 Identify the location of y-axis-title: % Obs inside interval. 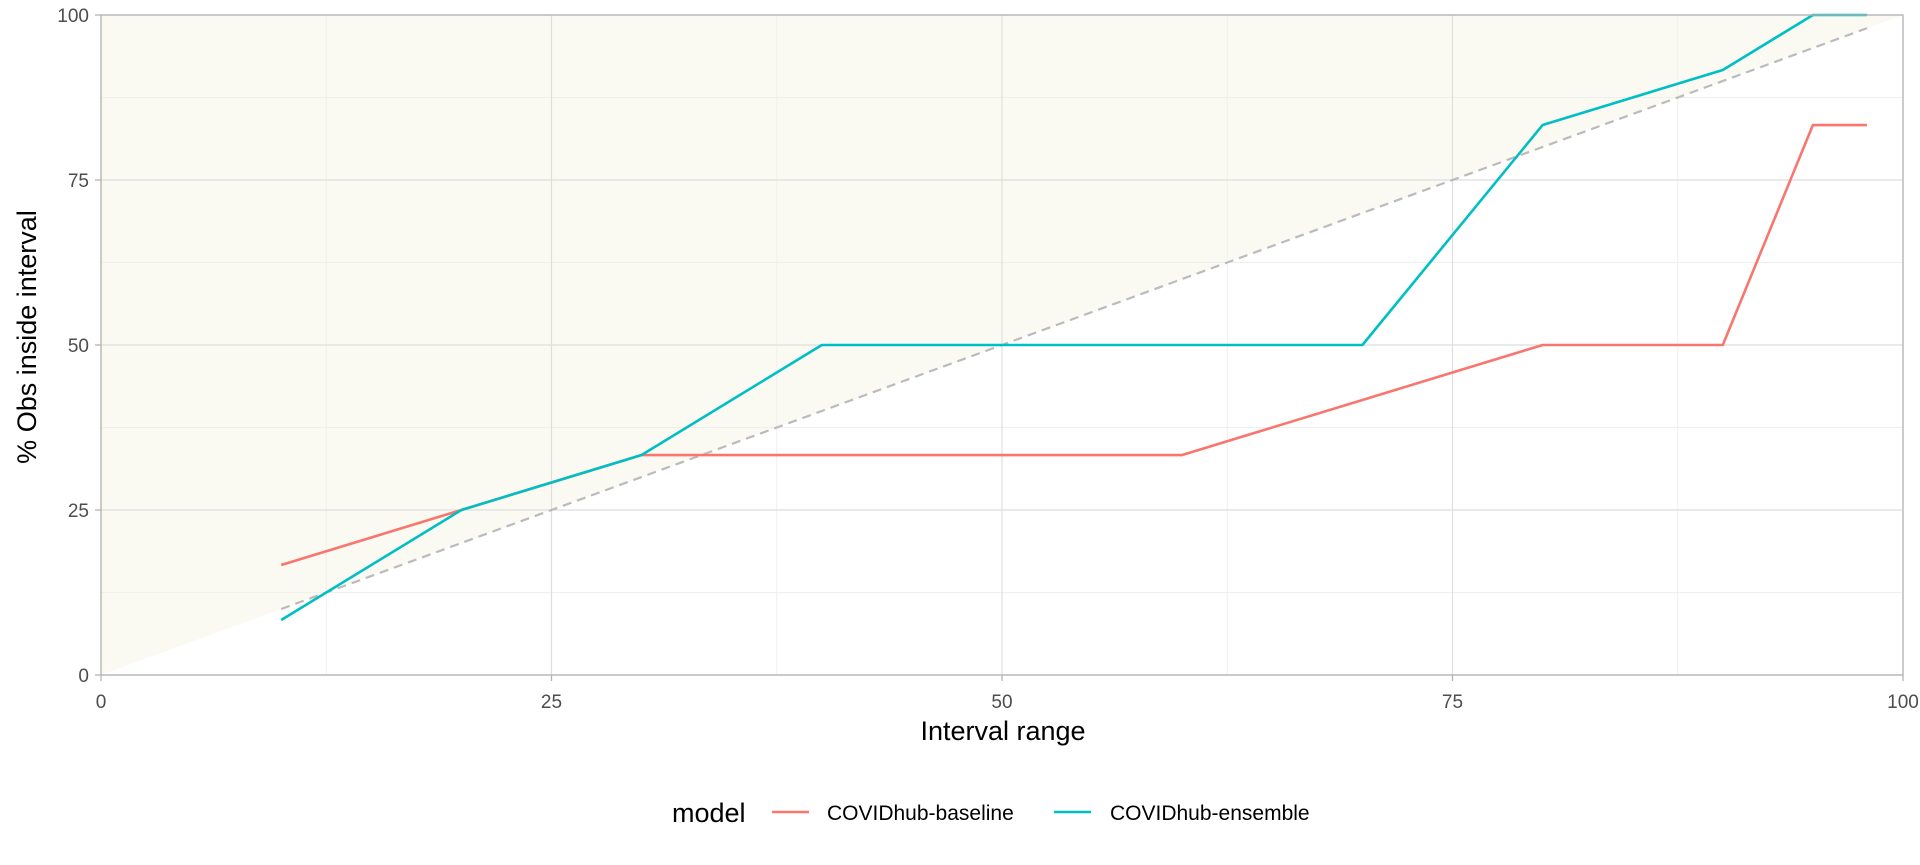
(27, 337).